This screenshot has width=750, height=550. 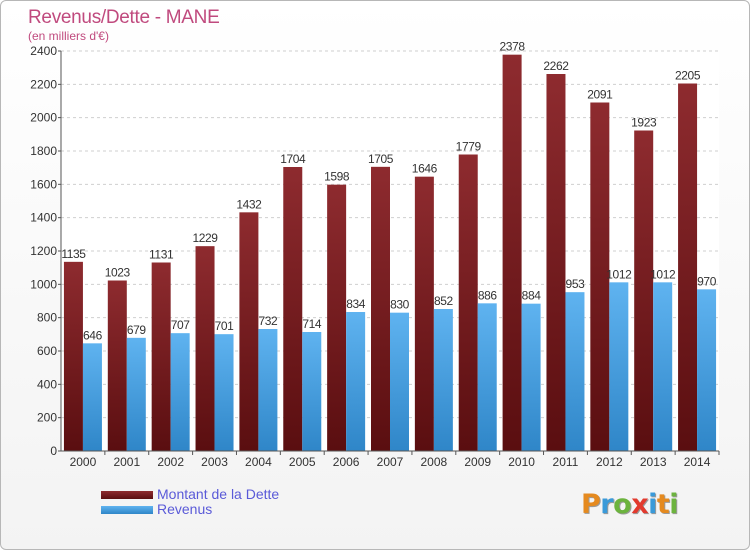 What do you see at coordinates (83, 462) in the screenshot?
I see `x-tick-label: 2000` at bounding box center [83, 462].